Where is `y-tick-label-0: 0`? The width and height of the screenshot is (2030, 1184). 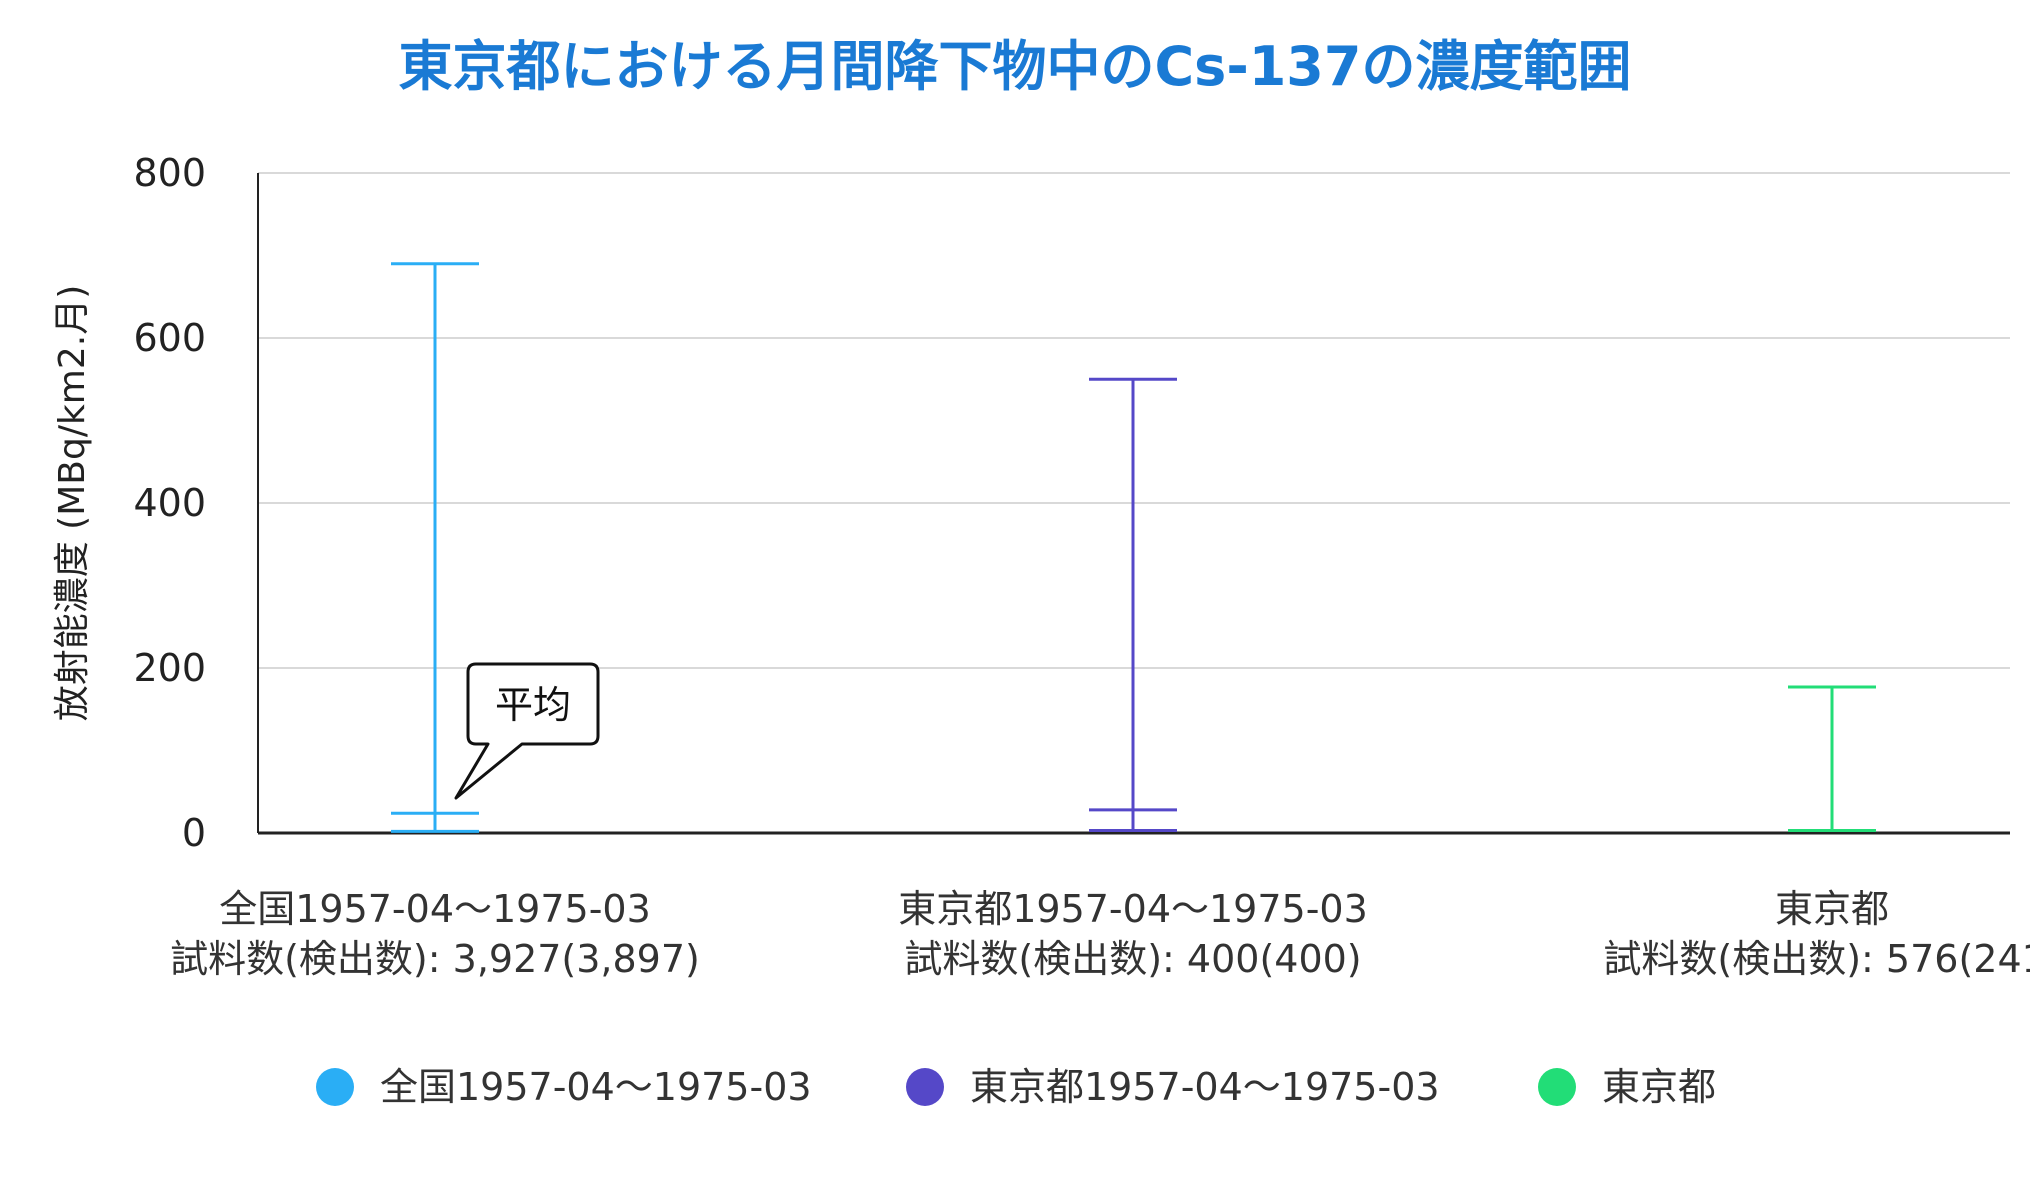 y-tick-label-0: 0 is located at coordinates (194, 833).